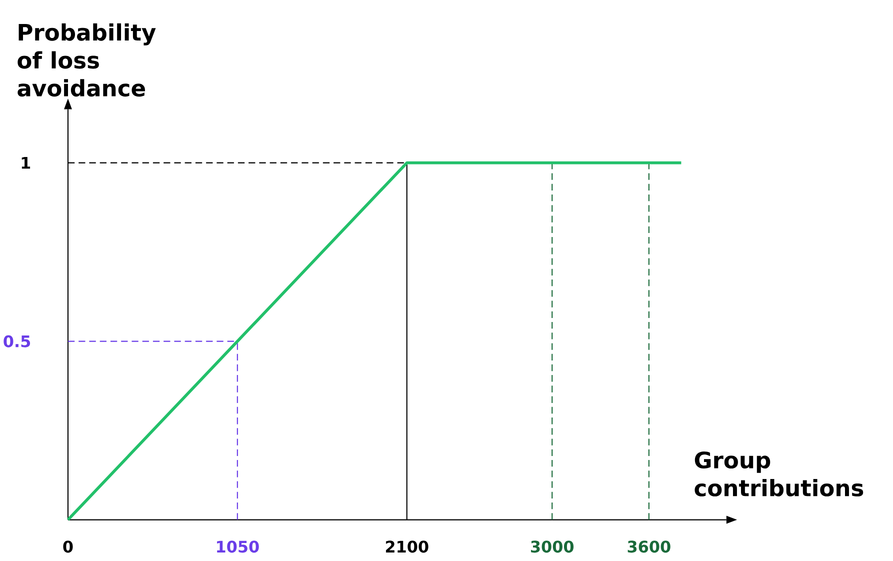 The width and height of the screenshot is (893, 561). I want to click on x-tick-label: 1050, so click(238, 546).